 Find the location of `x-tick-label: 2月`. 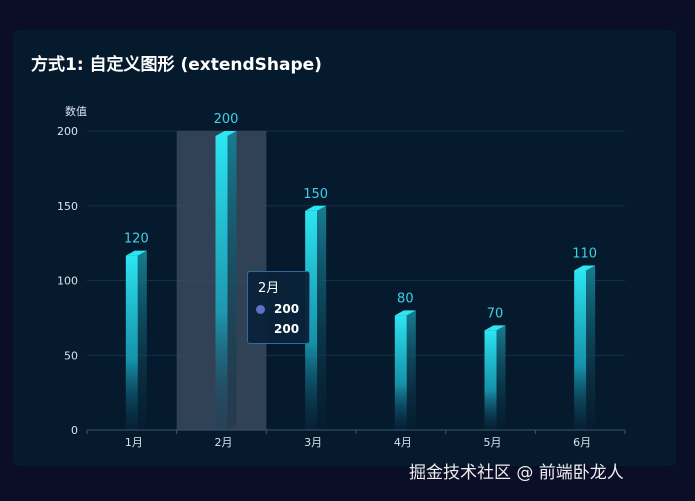

x-tick-label: 2月 is located at coordinates (224, 442).